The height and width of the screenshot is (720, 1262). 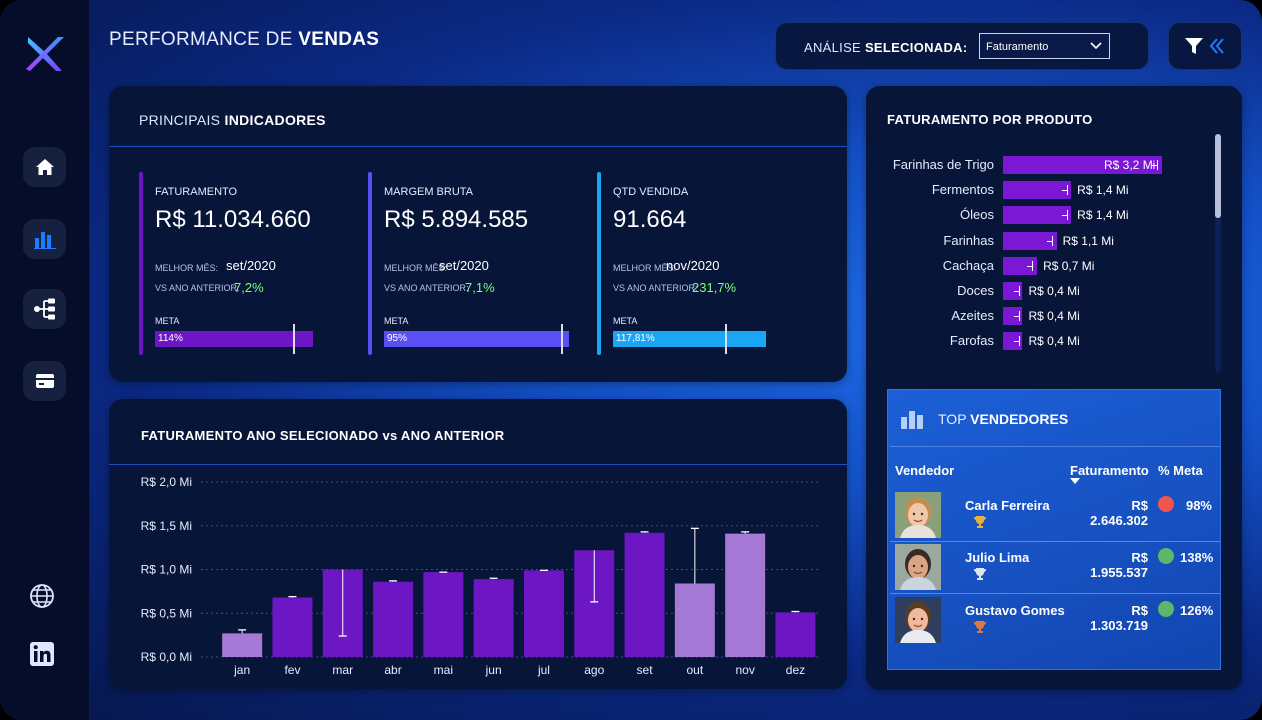 What do you see at coordinates (651, 192) in the screenshot?
I see `kpi-name: QTD VENDIDA` at bounding box center [651, 192].